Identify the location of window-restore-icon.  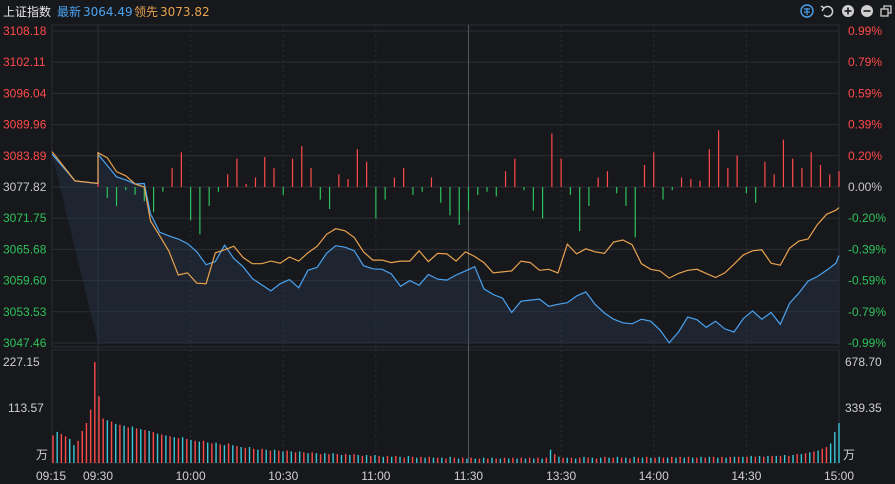
(886, 11).